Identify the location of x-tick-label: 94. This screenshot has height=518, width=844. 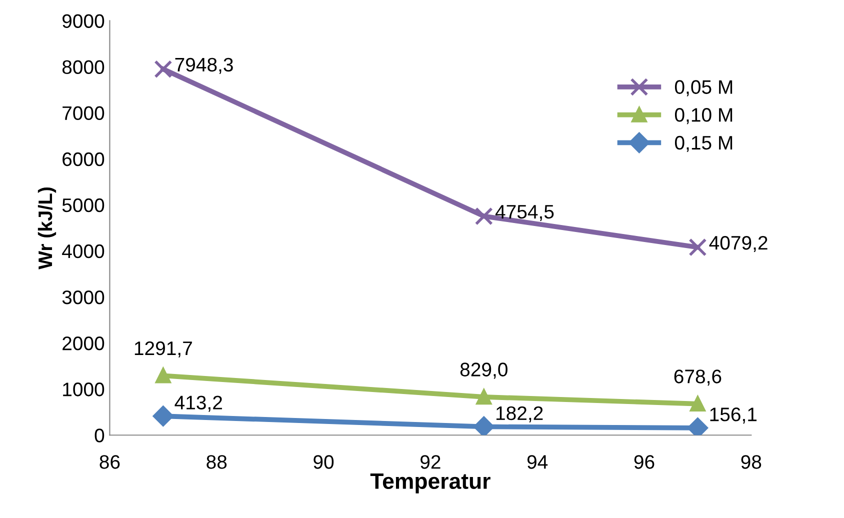
(537, 462).